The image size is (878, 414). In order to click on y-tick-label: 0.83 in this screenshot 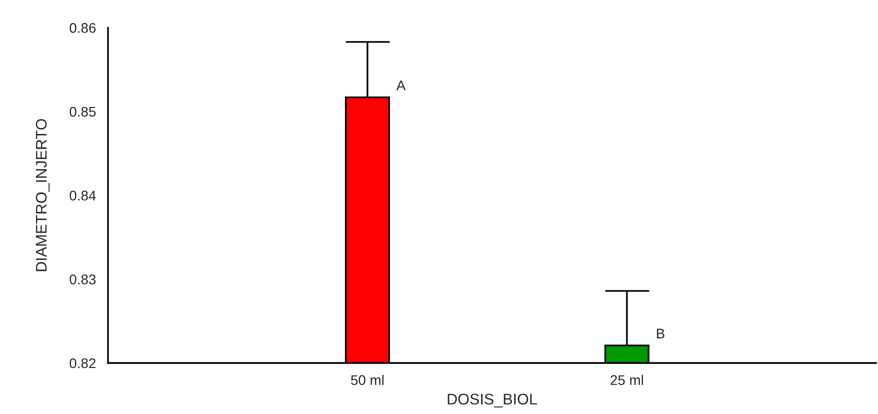, I will do `click(83, 279)`.